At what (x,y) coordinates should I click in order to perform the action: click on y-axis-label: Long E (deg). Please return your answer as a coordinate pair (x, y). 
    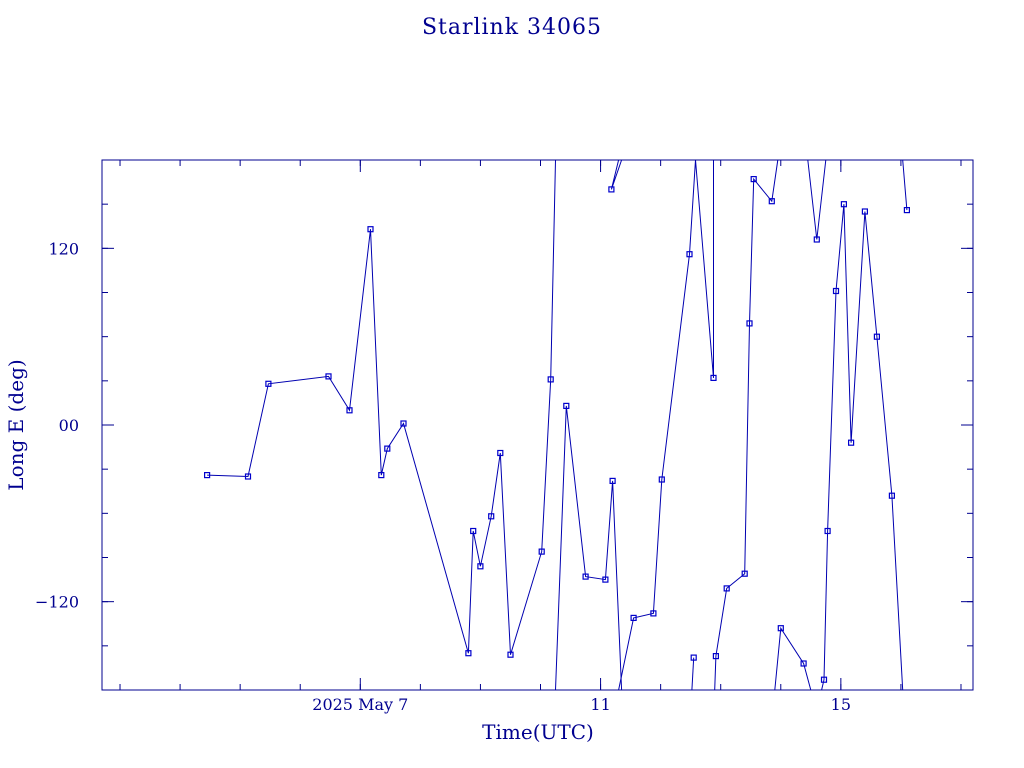
    Looking at the image, I should click on (16, 424).